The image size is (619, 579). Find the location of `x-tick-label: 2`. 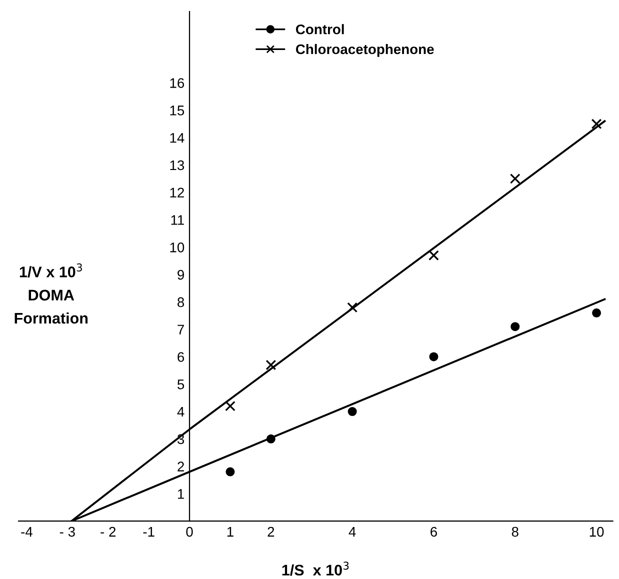

x-tick-label: 2 is located at coordinates (271, 531).